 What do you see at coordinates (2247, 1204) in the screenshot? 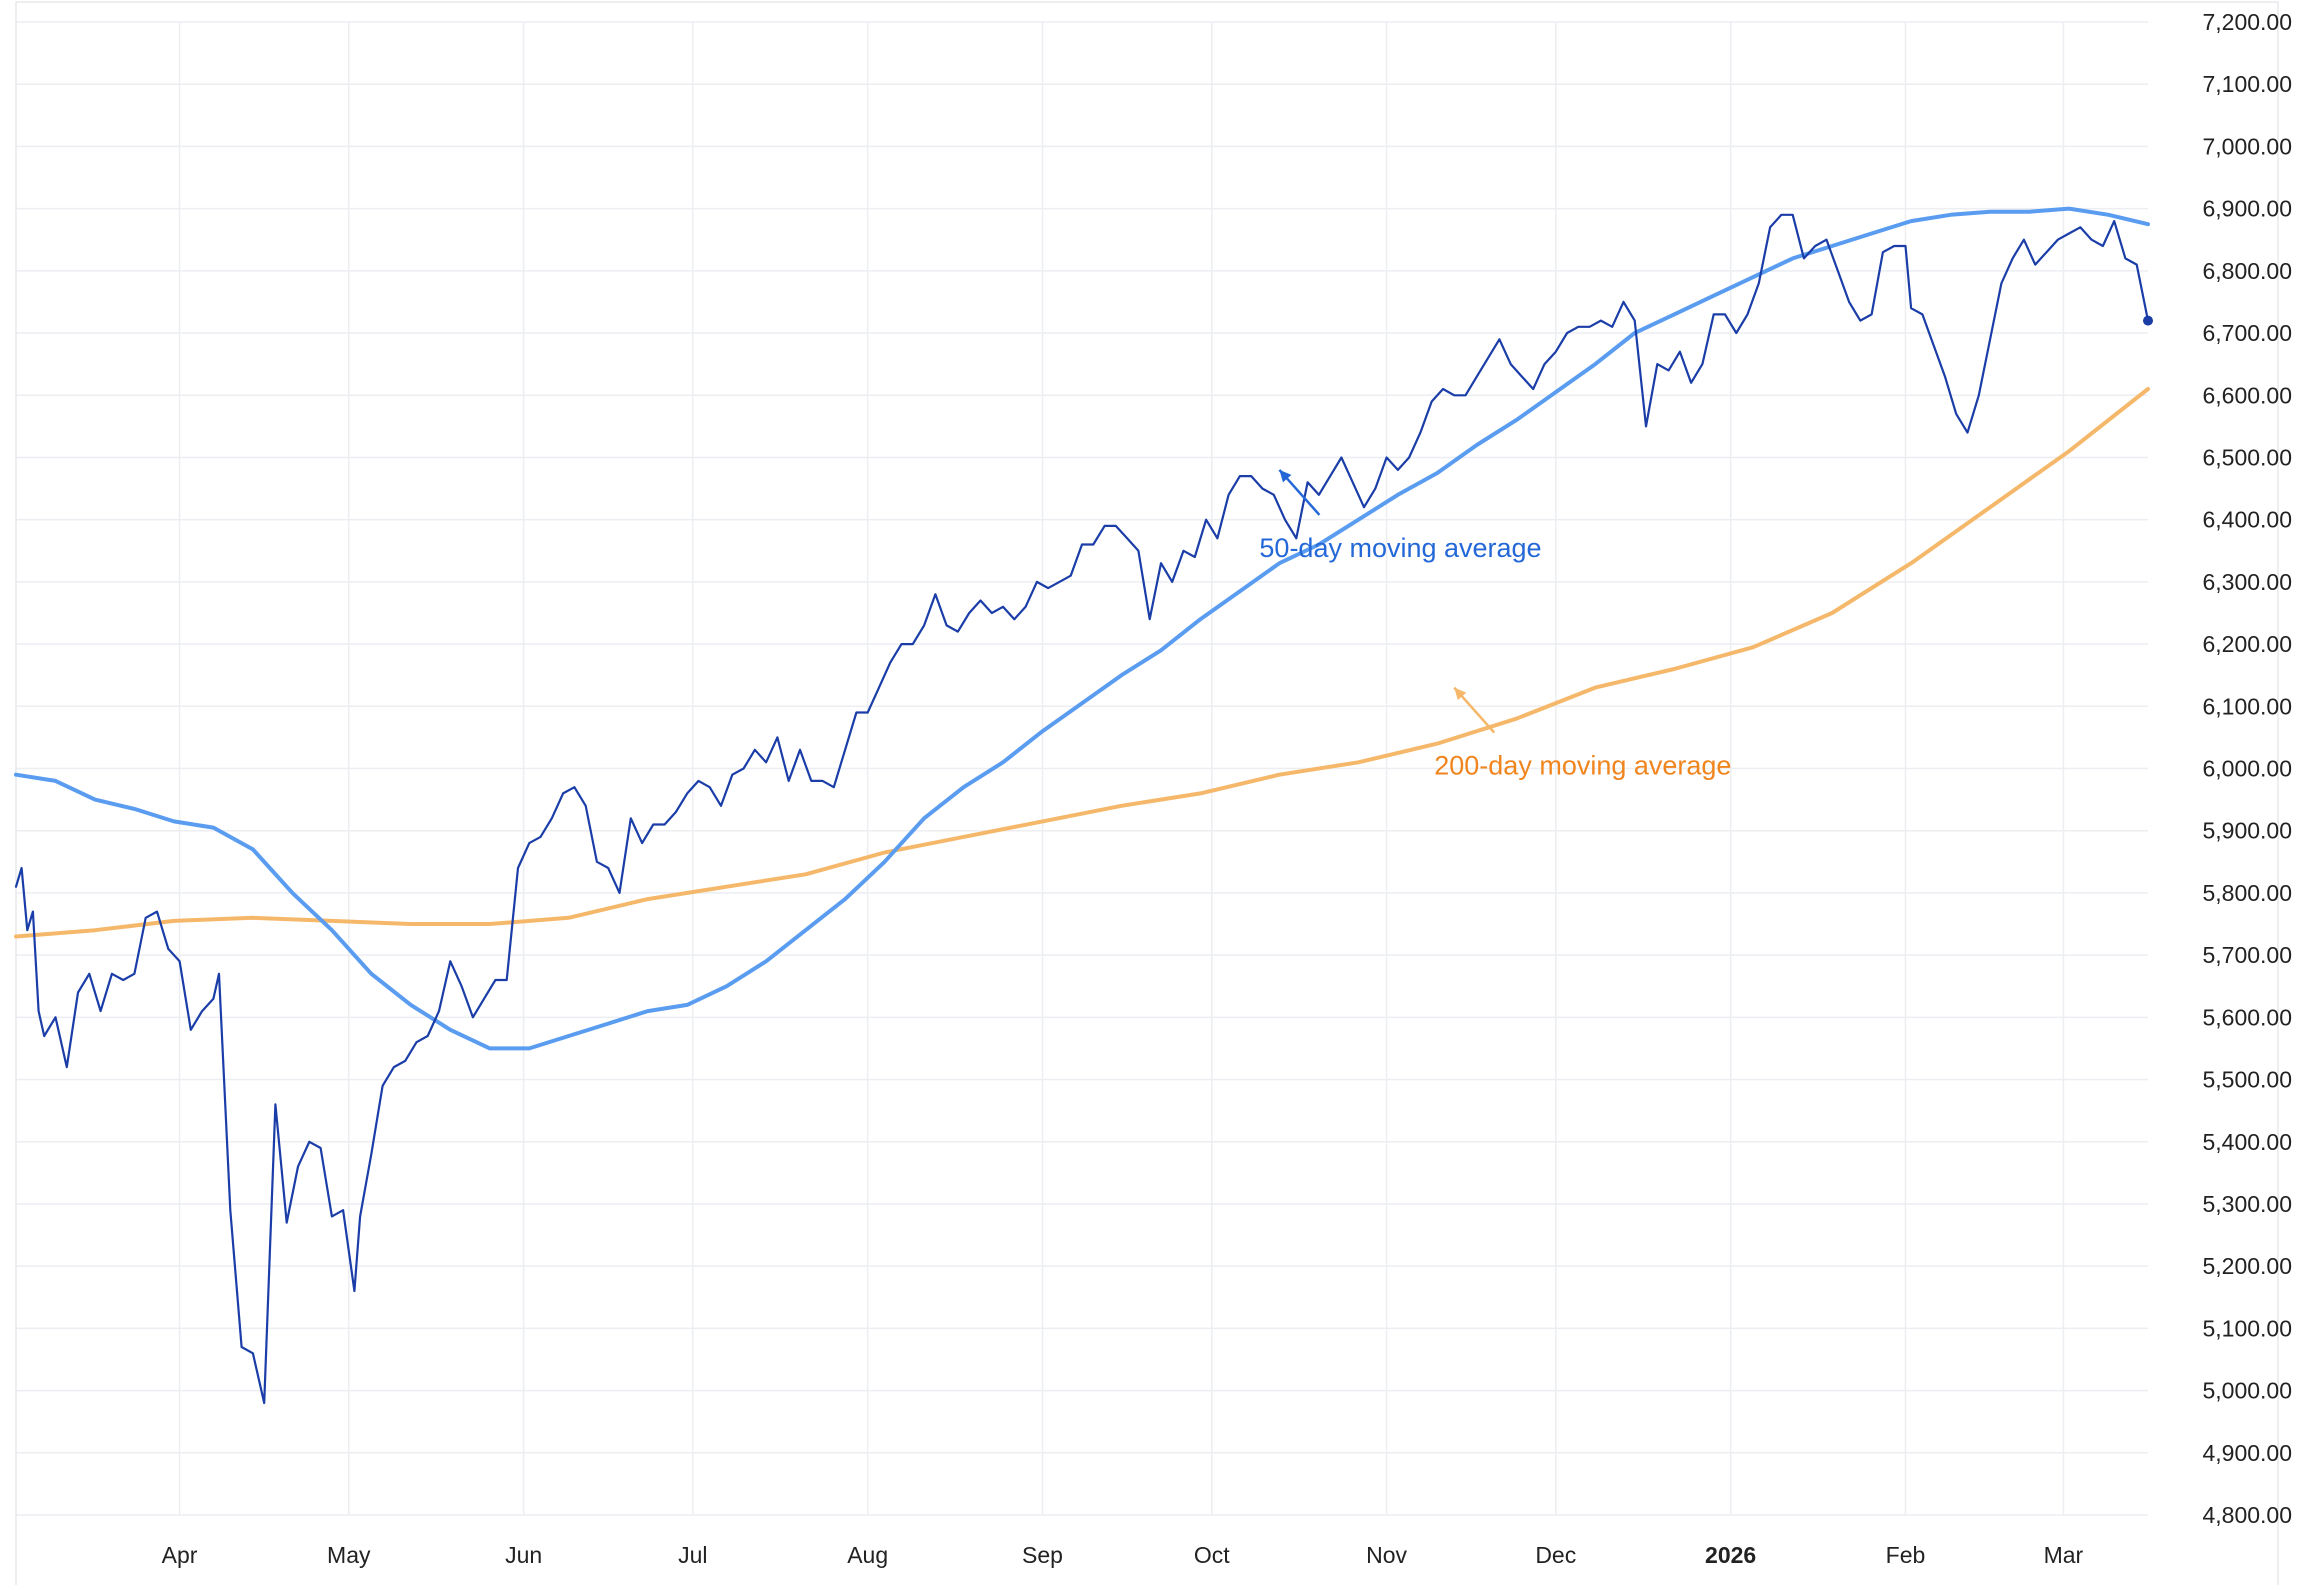
I see `y-tick-label: 5,300.00` at bounding box center [2247, 1204].